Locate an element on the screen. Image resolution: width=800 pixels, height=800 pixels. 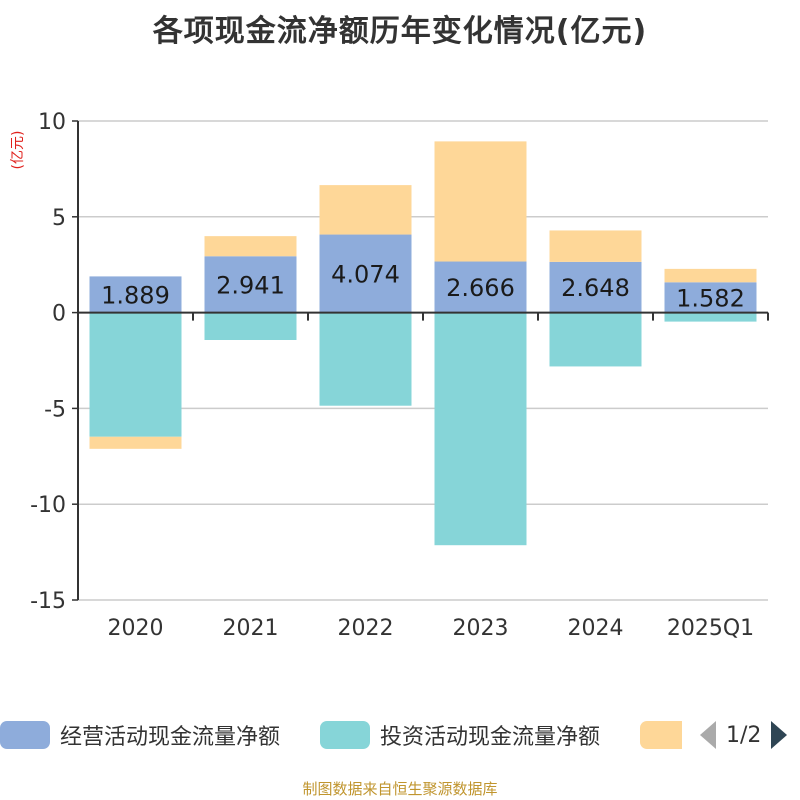
bar-series-1-2025Q1 is located at coordinates (710, 317).